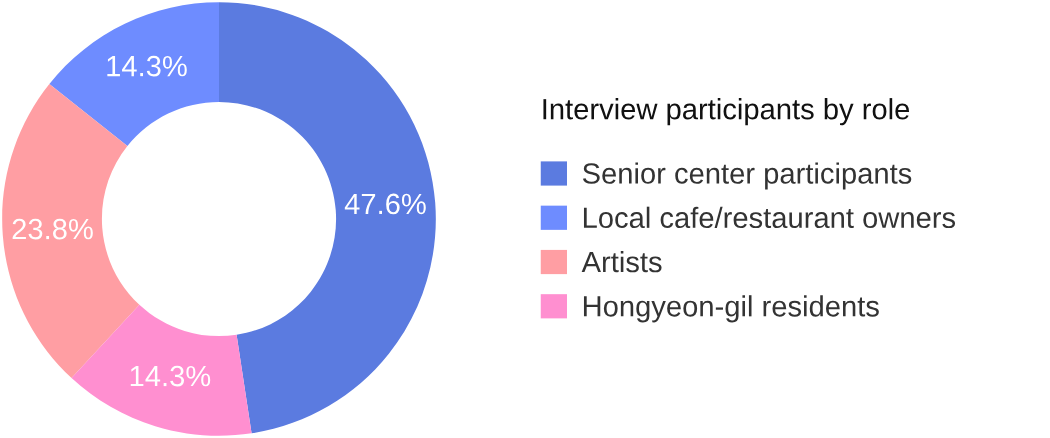  Describe the element at coordinates (621, 261) in the screenshot. I see `legend-label: Artists` at that location.